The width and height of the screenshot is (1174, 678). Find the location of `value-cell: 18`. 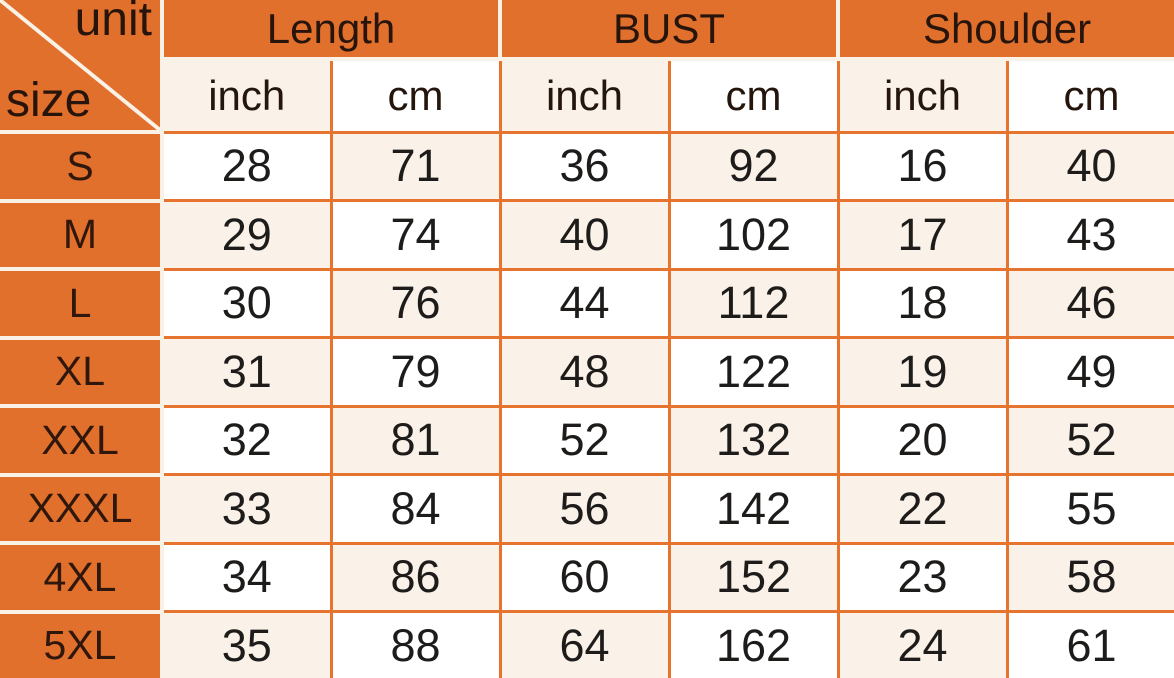

value-cell: 18 is located at coordinates (922, 303).